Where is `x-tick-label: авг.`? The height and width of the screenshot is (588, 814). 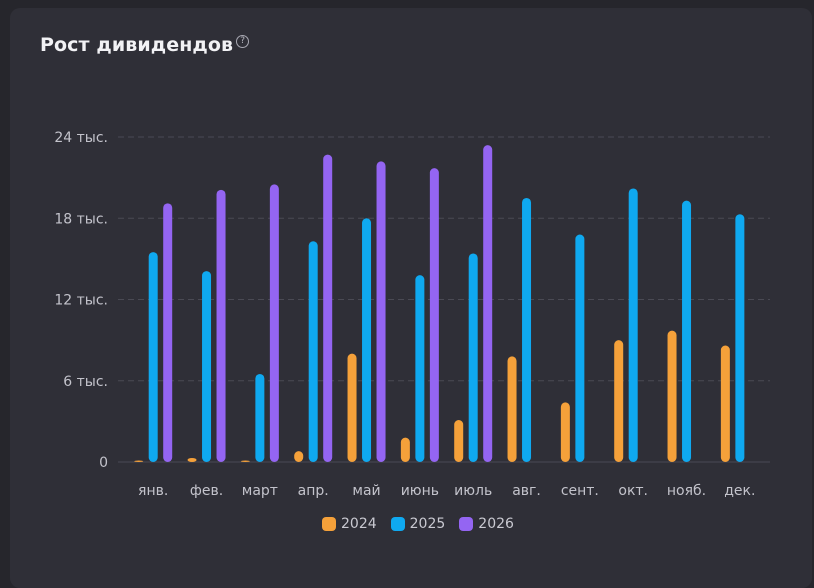
x-tick-label: авг. is located at coordinates (526, 491).